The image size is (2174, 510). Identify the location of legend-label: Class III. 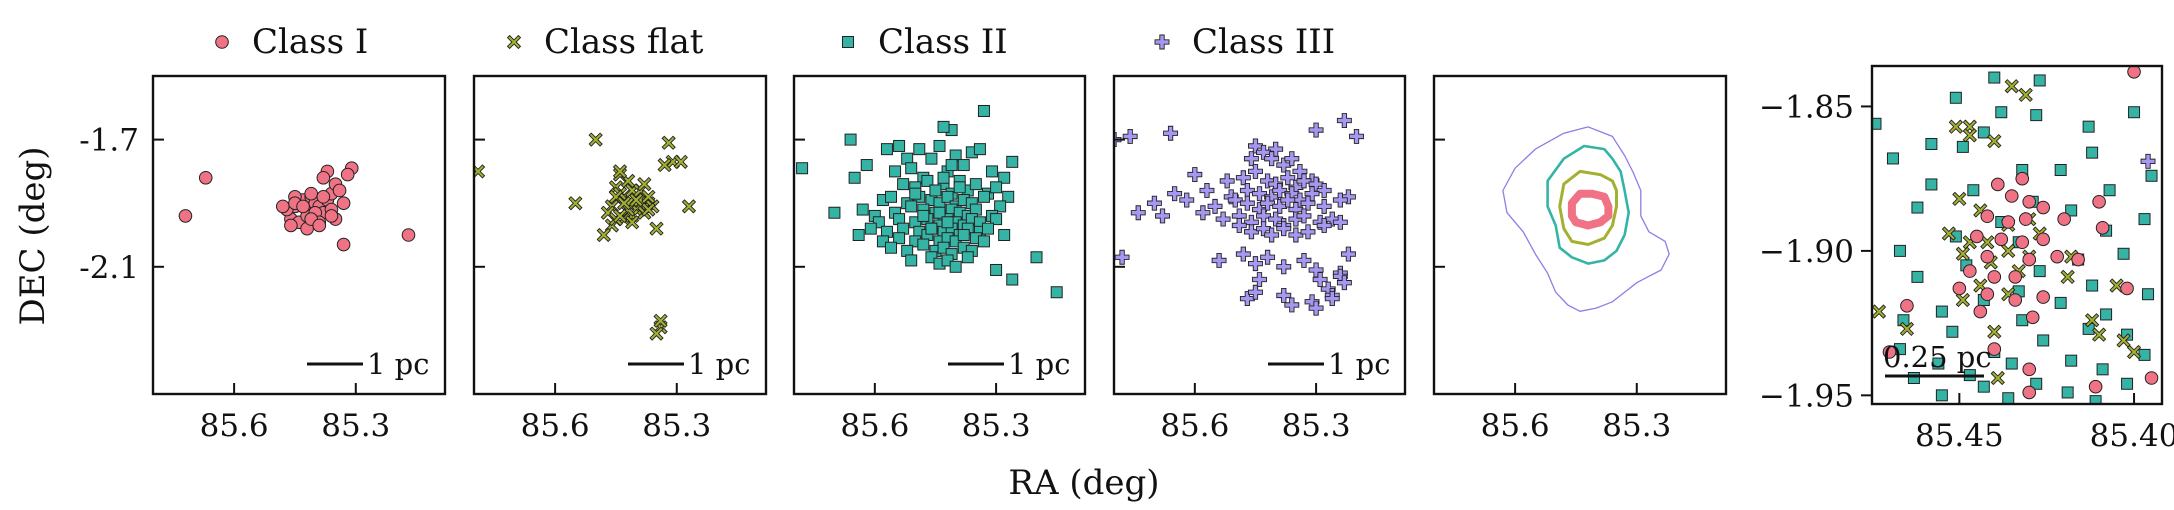
(1263, 42).